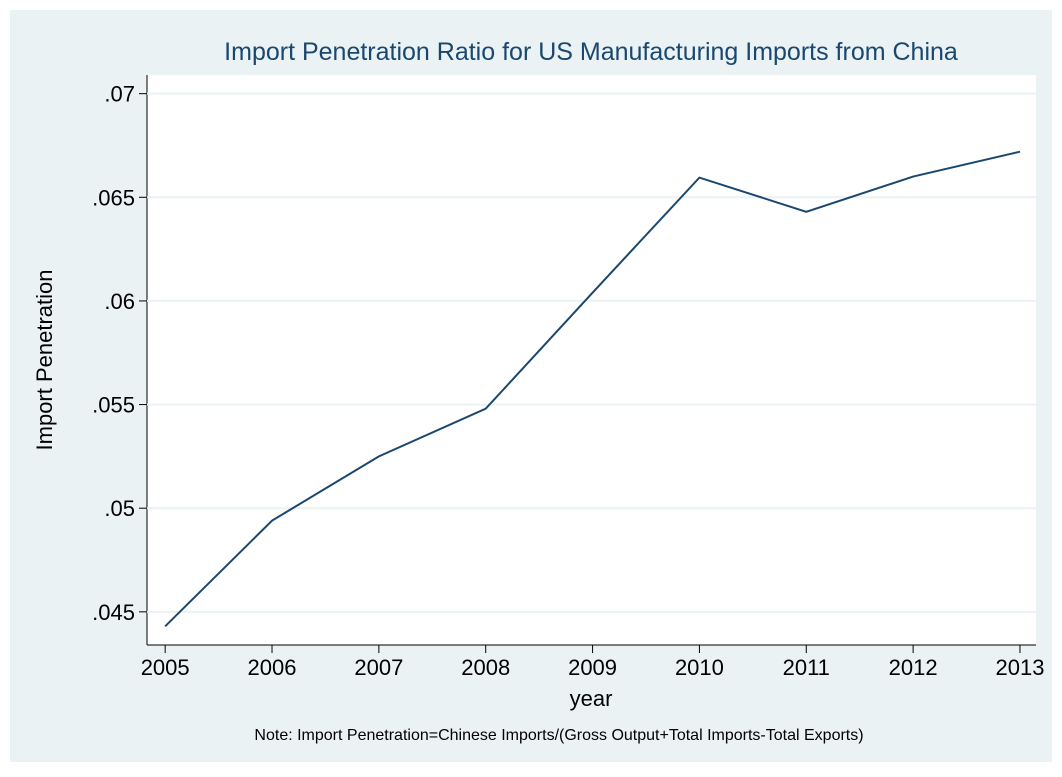 The width and height of the screenshot is (1062, 777). Describe the element at coordinates (591, 698) in the screenshot. I see `x-axis-label: year` at that location.